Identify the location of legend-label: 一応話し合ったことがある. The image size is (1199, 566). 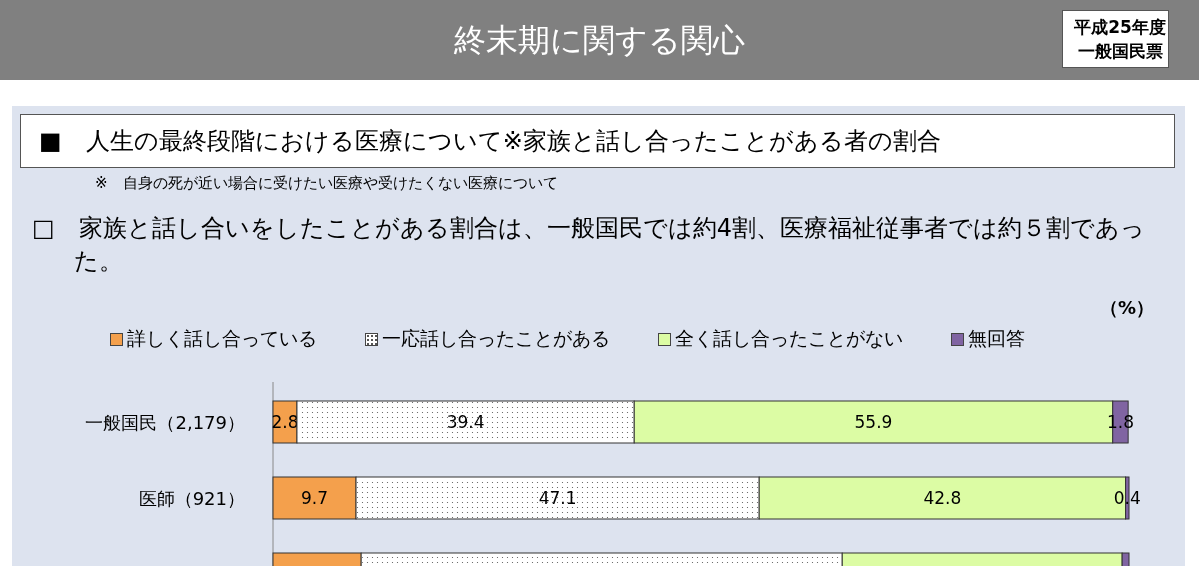
(496, 338).